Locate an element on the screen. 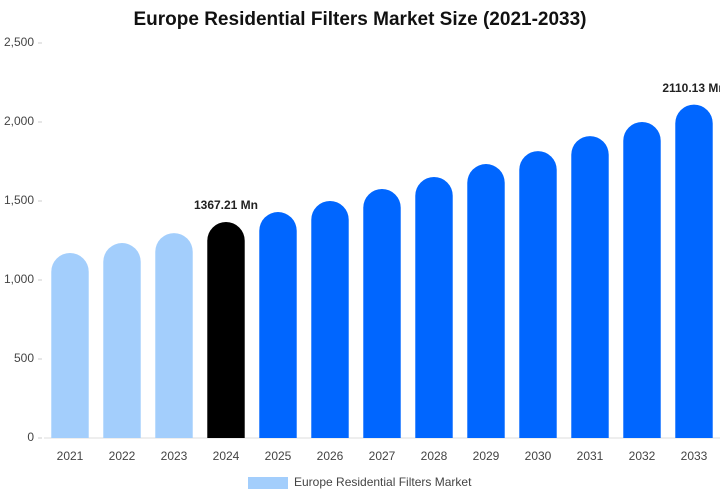 Image resolution: width=720 pixels, height=500 pixels. legend-swatch is located at coordinates (268, 483).